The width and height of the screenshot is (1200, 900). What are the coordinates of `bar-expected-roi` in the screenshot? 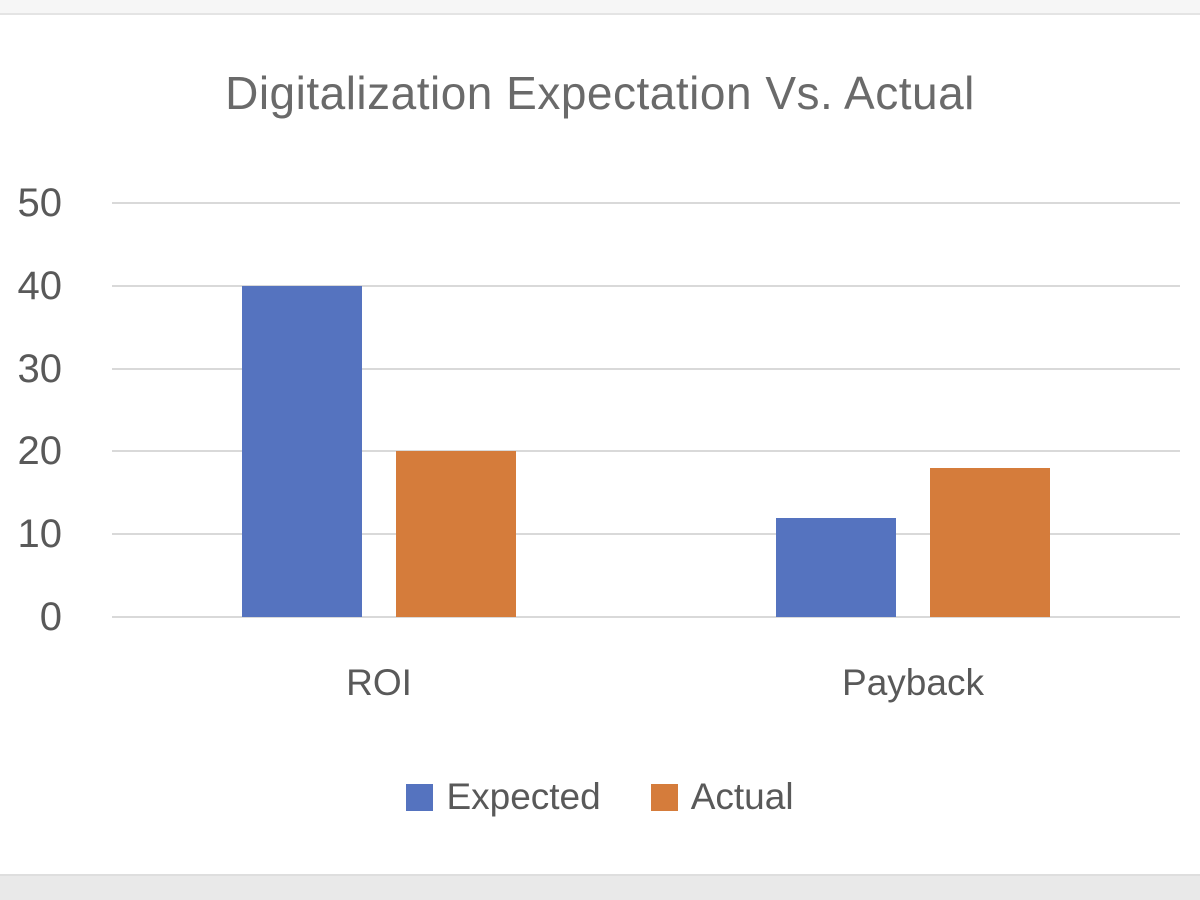 It's located at (302, 451).